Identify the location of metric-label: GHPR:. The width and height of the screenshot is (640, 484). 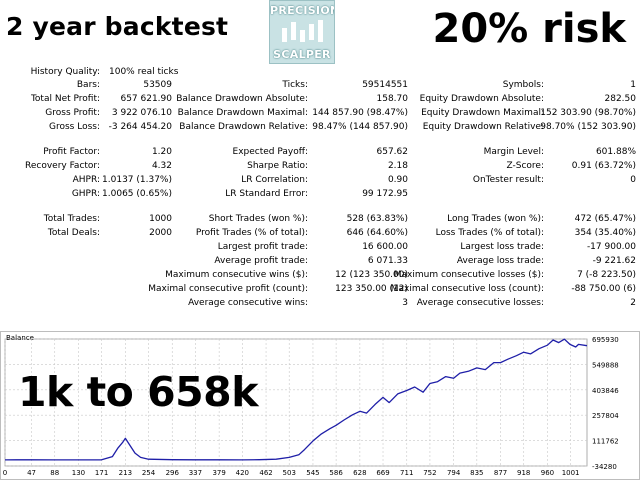
(85, 194).